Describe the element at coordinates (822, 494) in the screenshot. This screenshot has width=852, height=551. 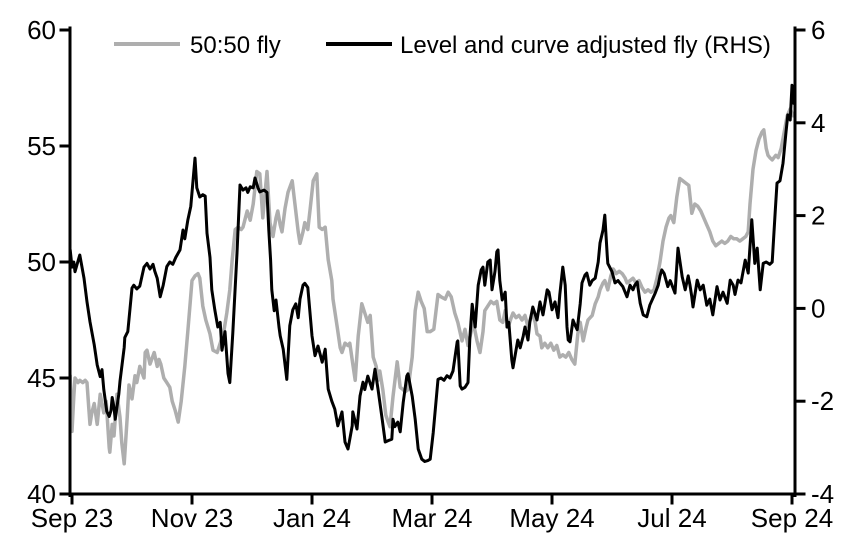
I see `y-axis-right-tick-label: -4` at that location.